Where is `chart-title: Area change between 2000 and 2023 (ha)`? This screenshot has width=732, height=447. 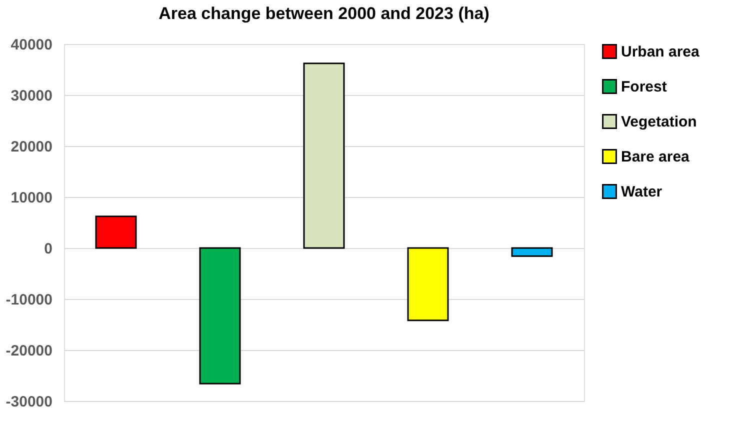
chart-title: Area change between 2000 and 2023 (ha) is located at coordinates (324, 13).